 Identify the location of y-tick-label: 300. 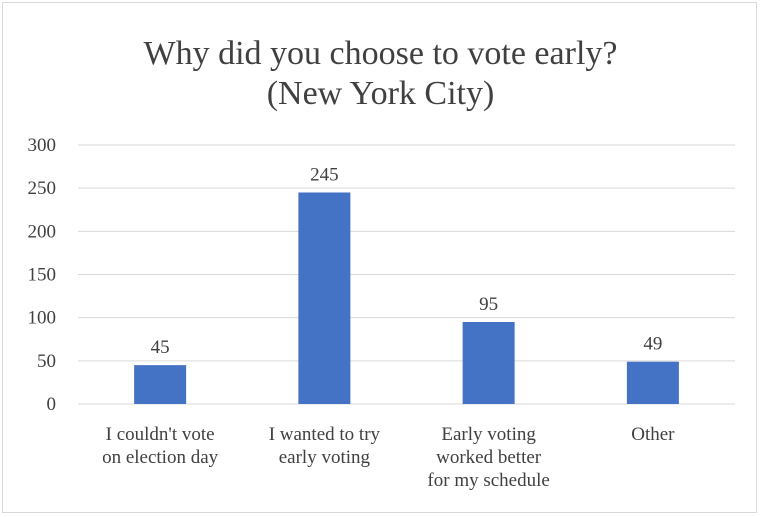
(42, 145).